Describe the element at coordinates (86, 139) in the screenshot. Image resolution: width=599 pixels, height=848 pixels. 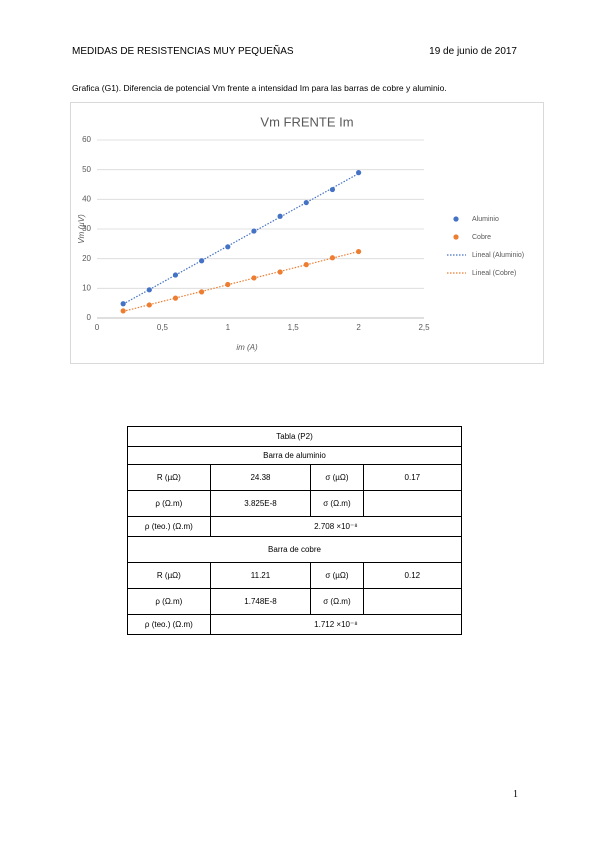
I see `y-tick-label: 60` at that location.